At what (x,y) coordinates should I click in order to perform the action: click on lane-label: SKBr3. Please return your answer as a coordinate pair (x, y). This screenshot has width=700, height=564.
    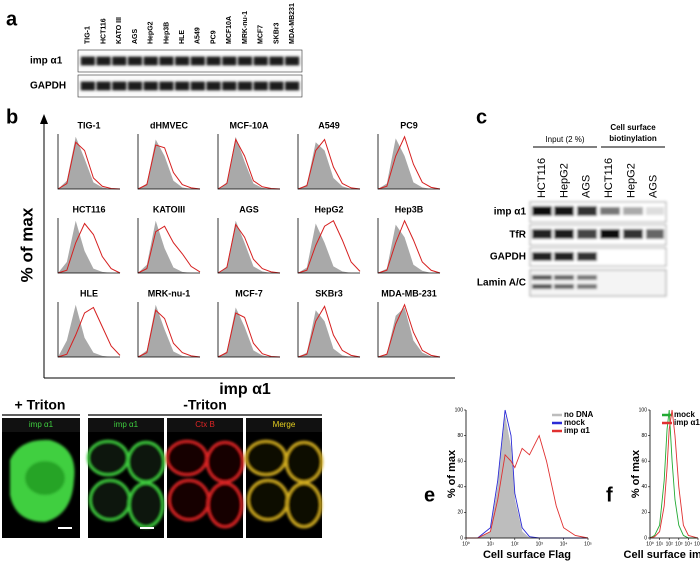
    Looking at the image, I should click on (276, 33).